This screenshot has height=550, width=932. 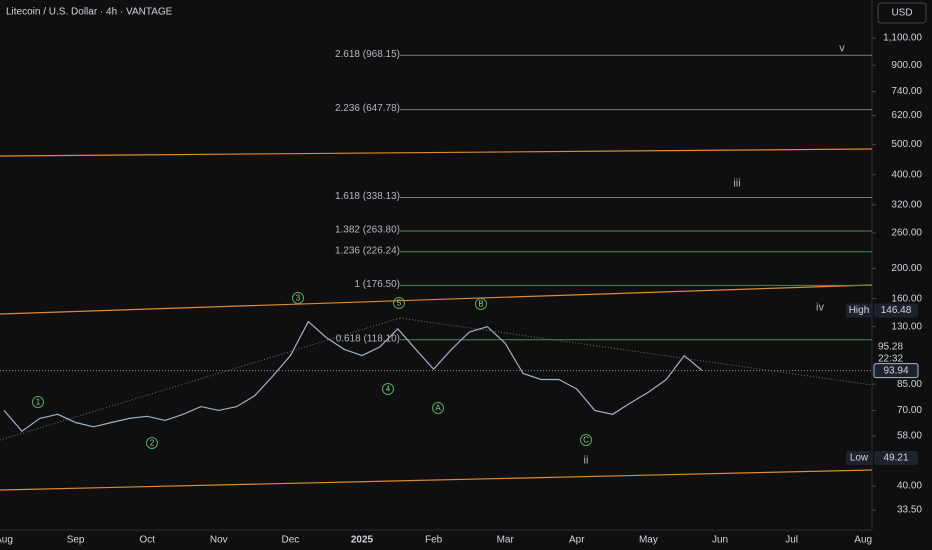 I want to click on x-tick-label: 2025, so click(x=362, y=540).